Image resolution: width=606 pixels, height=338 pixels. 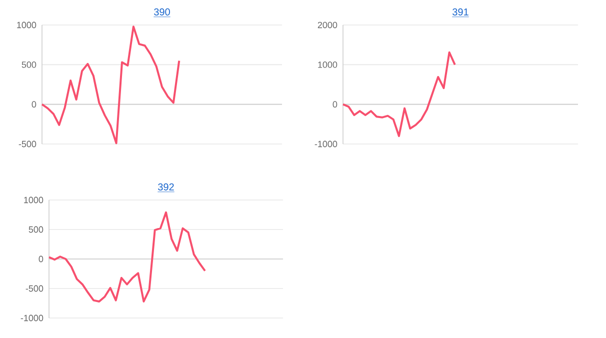 I want to click on chart-title: 392, so click(x=166, y=186).